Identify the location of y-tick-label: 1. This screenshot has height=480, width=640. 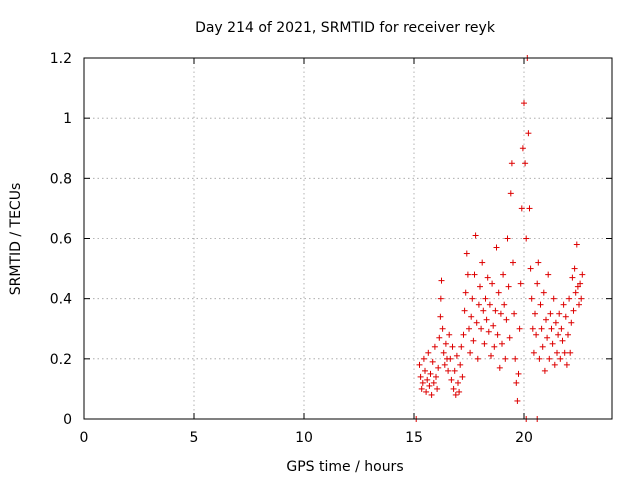
(67, 119).